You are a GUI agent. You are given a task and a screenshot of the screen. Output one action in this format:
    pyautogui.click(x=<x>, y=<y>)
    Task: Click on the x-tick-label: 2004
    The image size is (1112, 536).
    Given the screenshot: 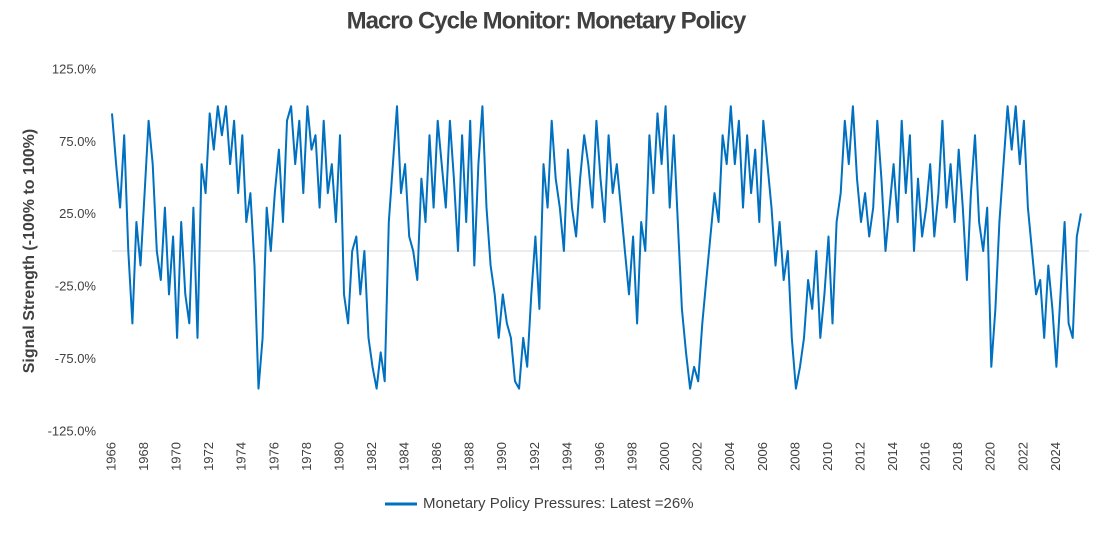 What is the action you would take?
    pyautogui.click(x=729, y=456)
    